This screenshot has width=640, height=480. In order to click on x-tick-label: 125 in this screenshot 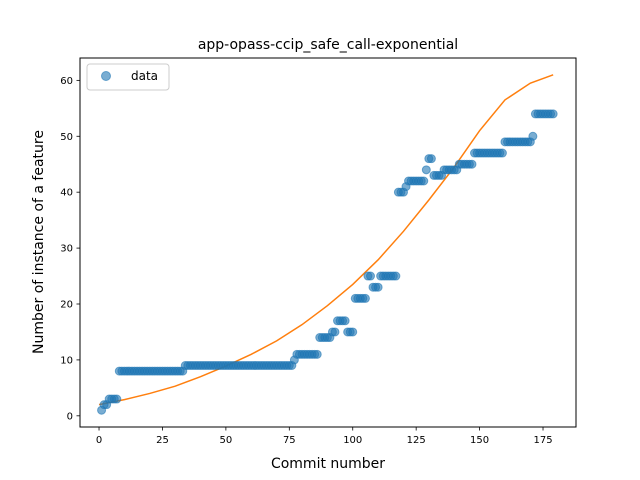, I will do `click(416, 440)`.